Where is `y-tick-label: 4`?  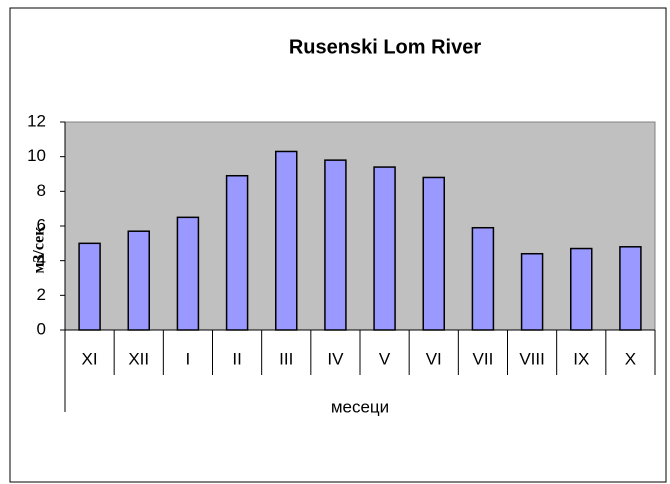
y-tick-label: 4 is located at coordinates (41, 259).